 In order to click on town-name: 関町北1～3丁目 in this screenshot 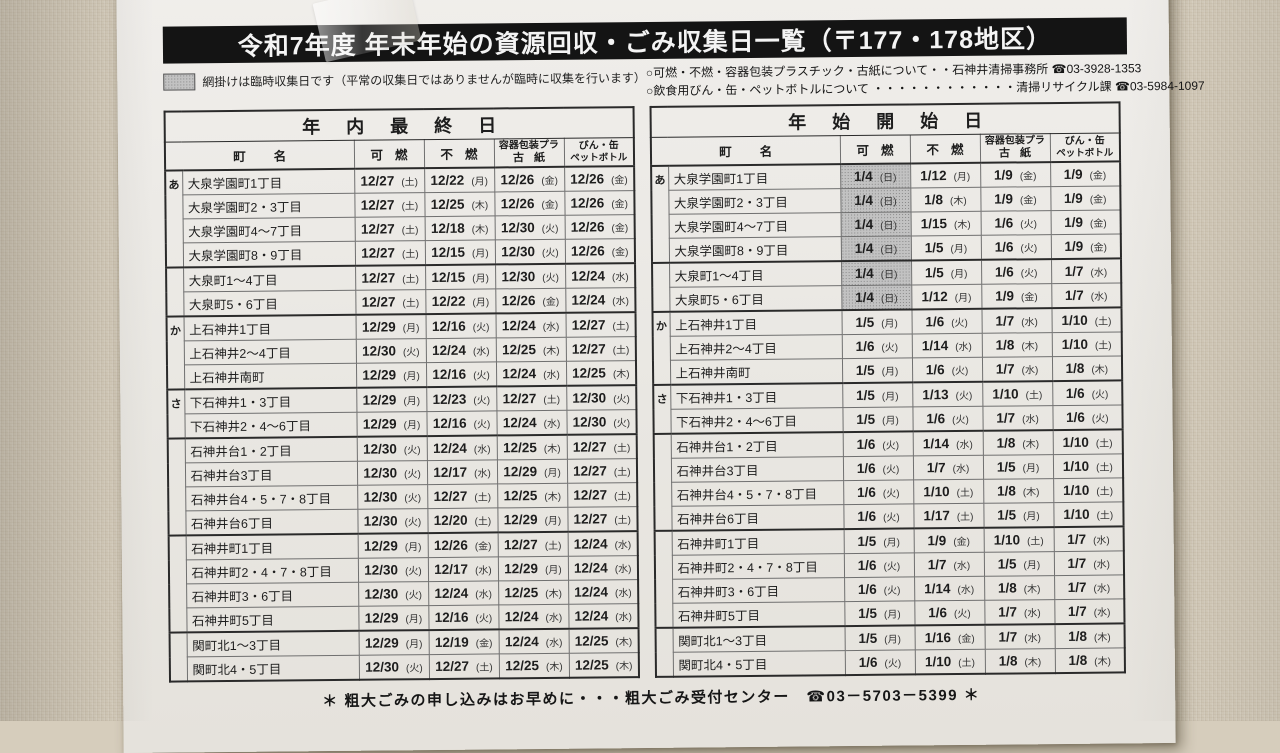, I will do `click(758, 639)`.